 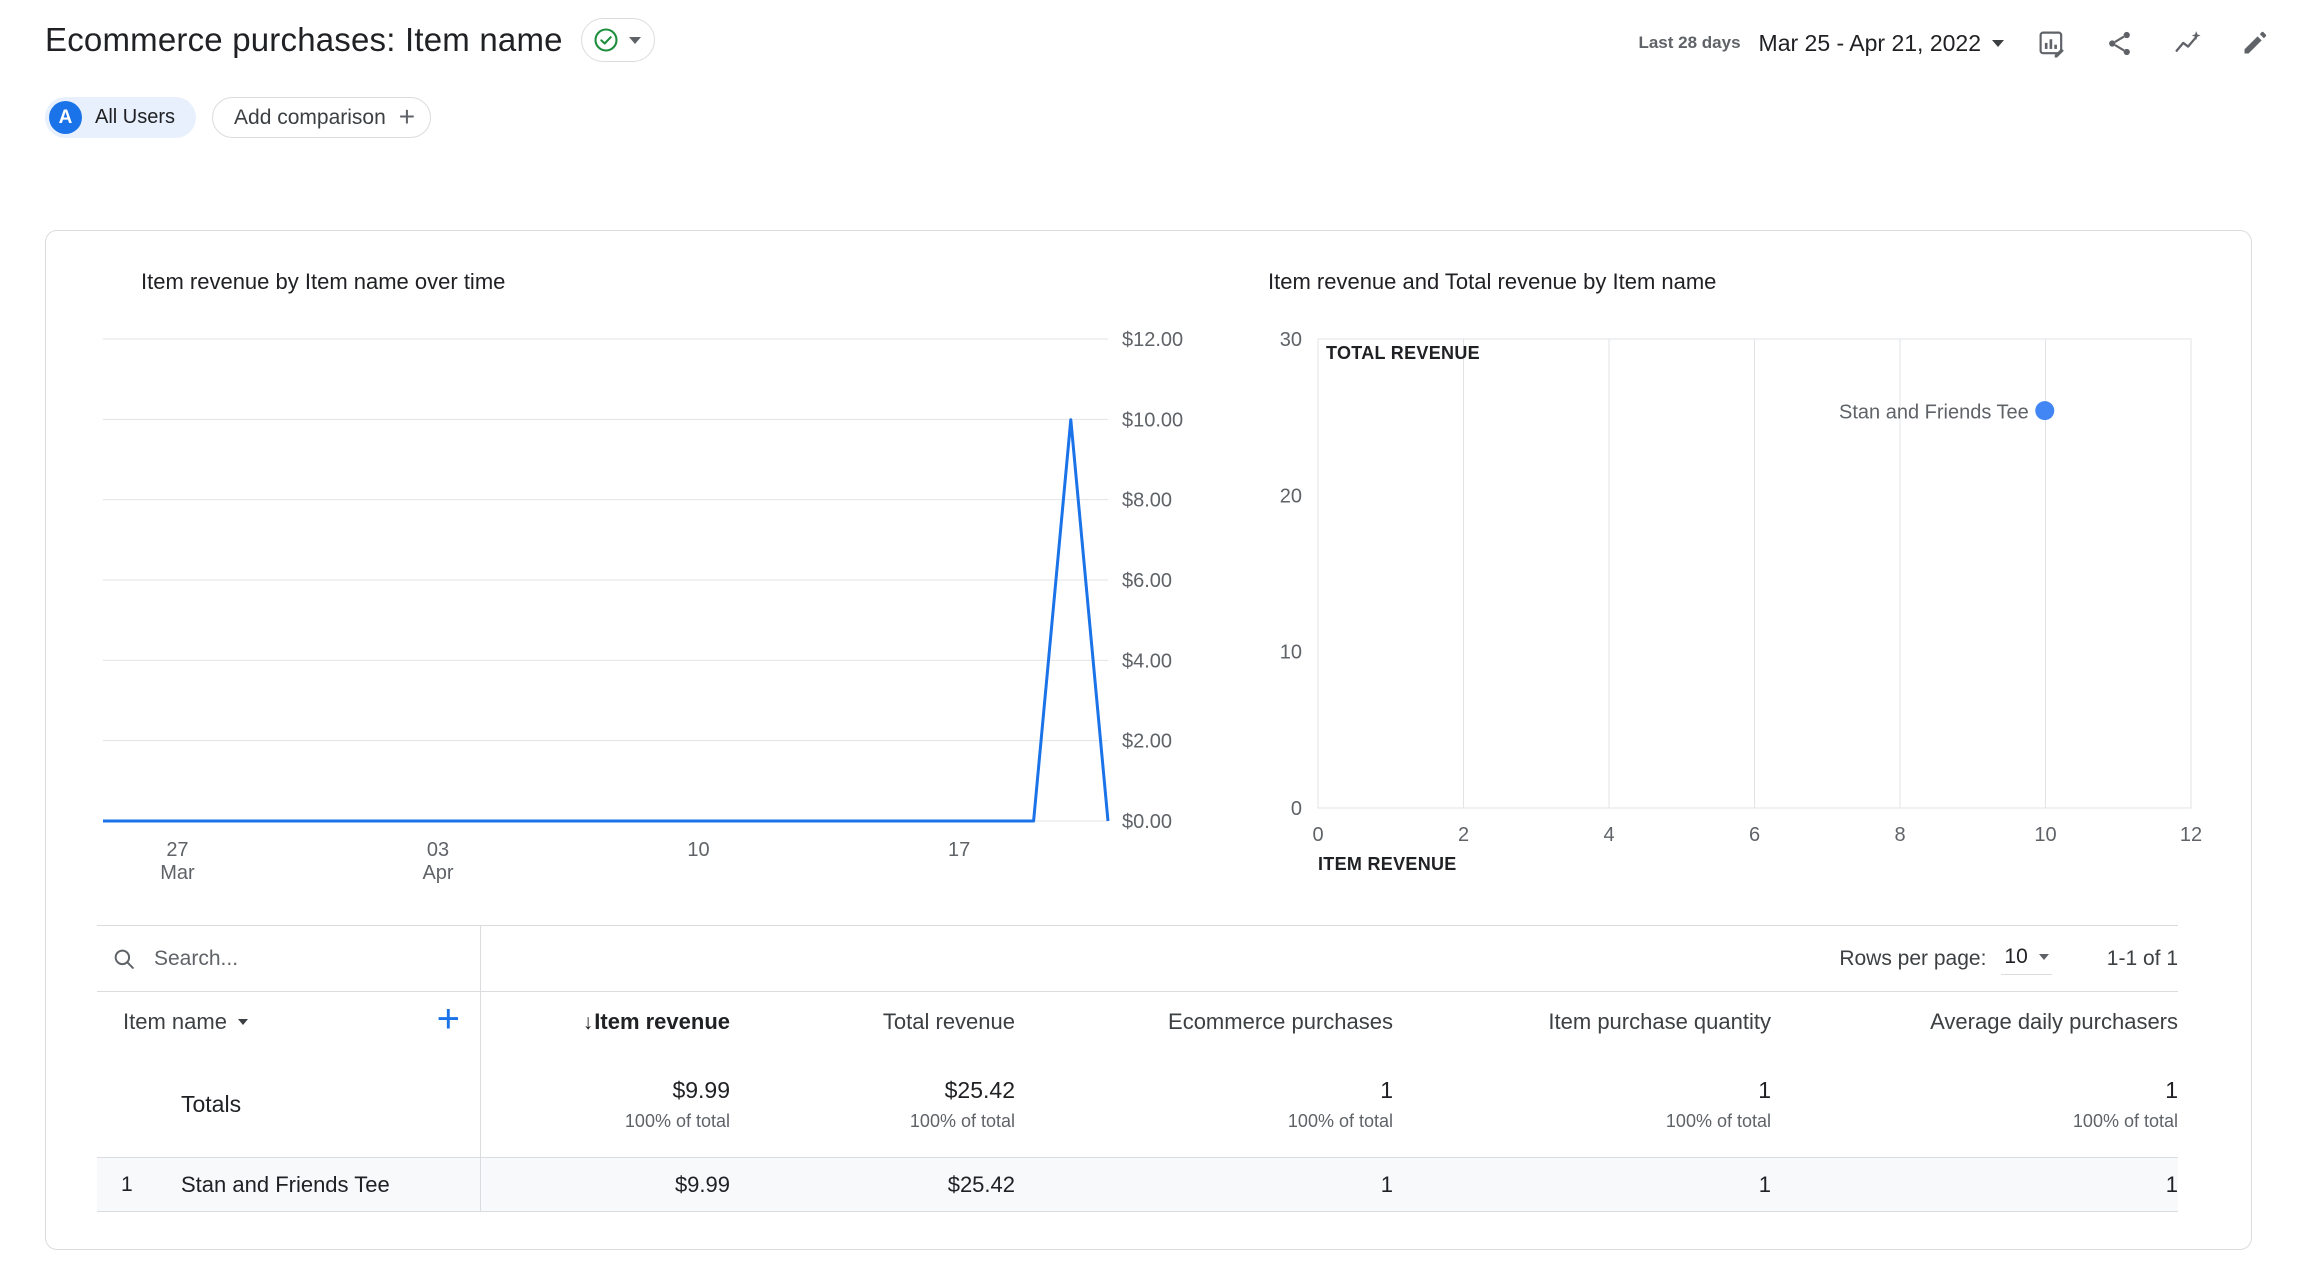 What do you see at coordinates (177, 873) in the screenshot?
I see `svg-text: Mar` at bounding box center [177, 873].